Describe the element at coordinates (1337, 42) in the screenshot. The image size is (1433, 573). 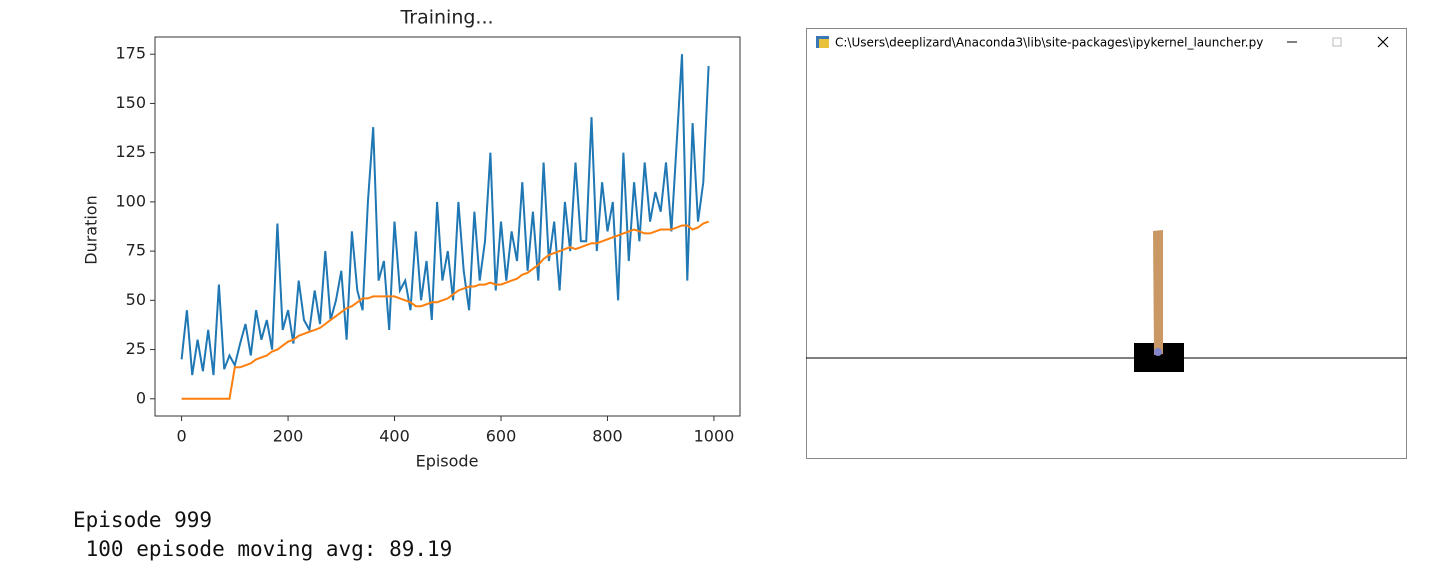
I see `maximize-button` at that location.